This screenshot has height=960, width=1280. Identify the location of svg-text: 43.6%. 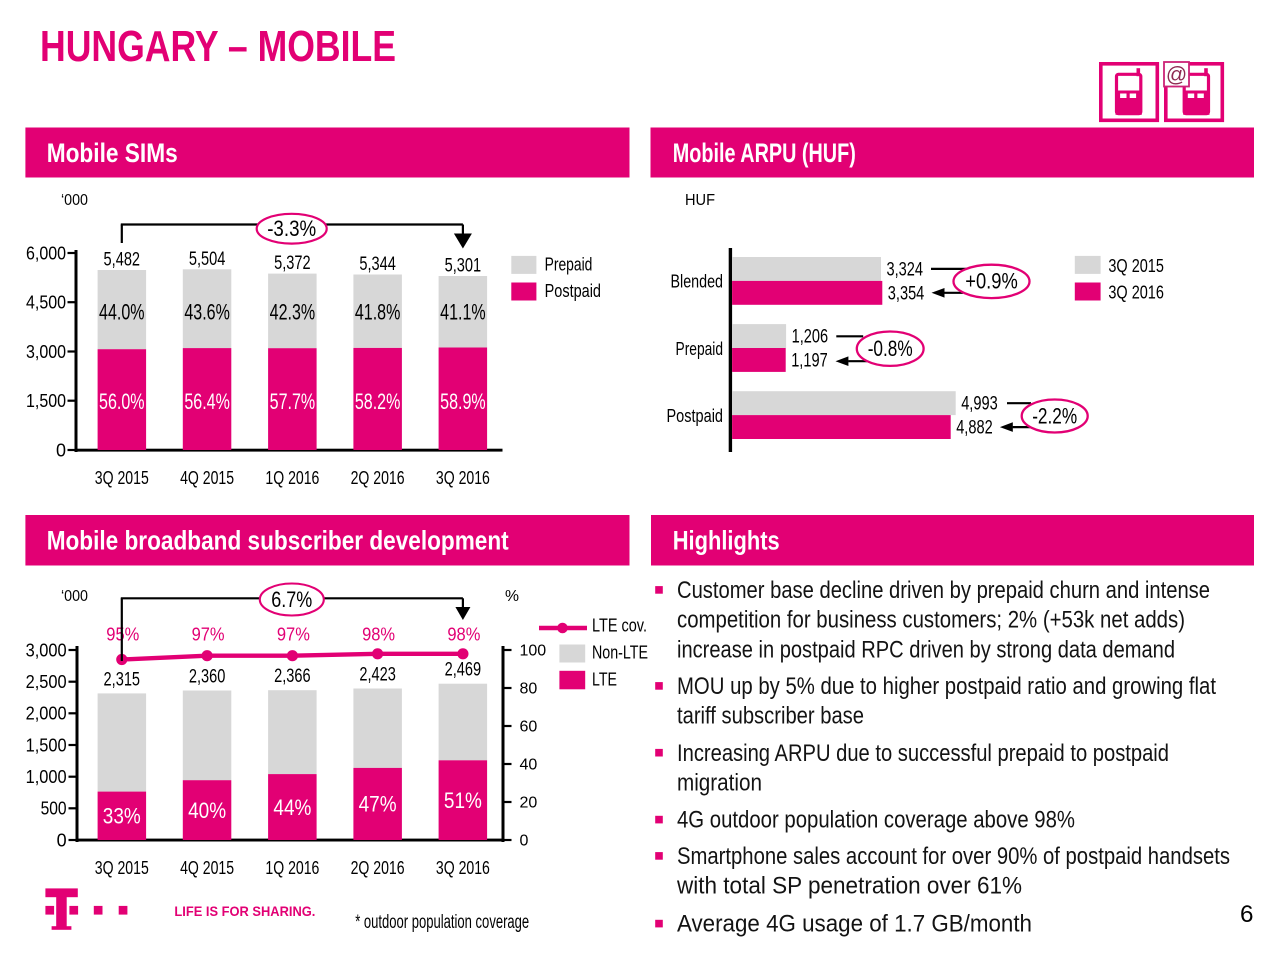
(207, 311).